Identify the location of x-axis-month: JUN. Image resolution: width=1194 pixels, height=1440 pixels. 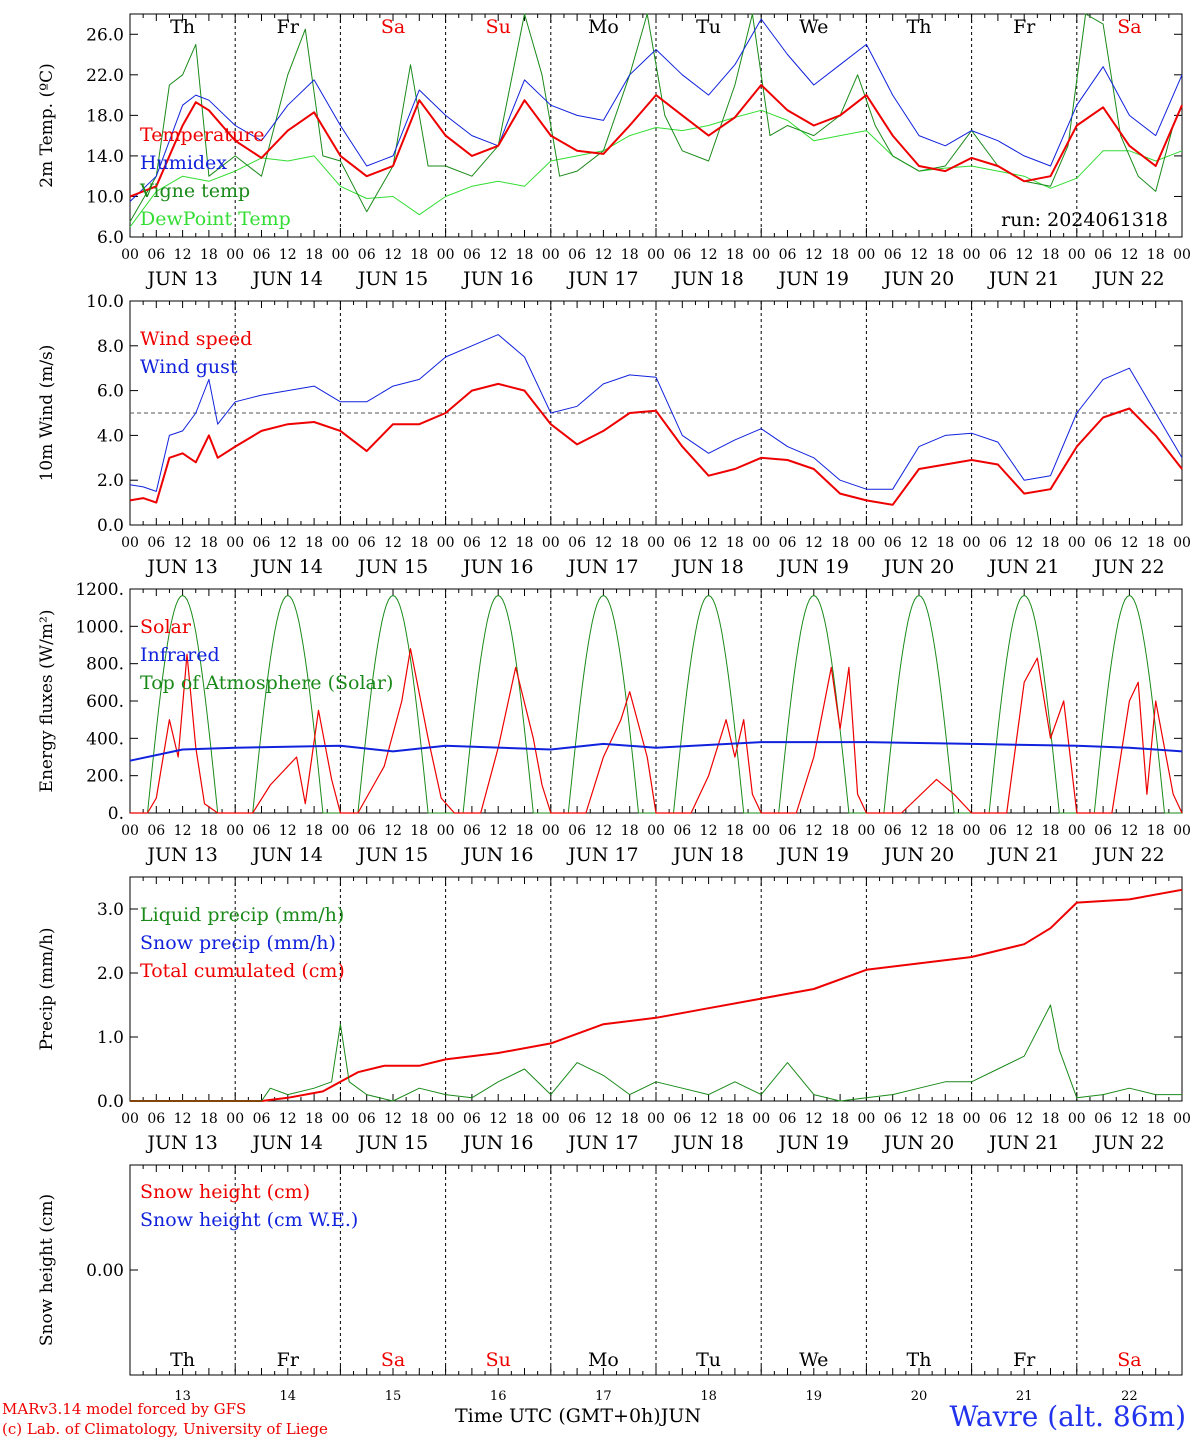
(680, 1416).